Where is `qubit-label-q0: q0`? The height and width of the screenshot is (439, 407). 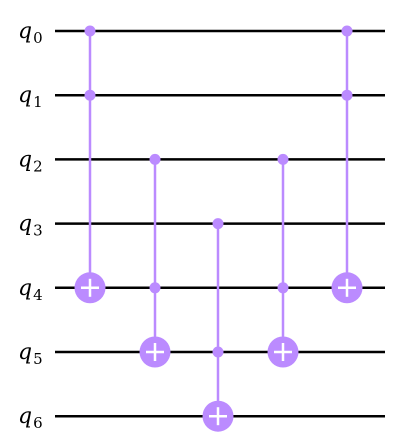
qubit-label-q0: q0 is located at coordinates (30, 33).